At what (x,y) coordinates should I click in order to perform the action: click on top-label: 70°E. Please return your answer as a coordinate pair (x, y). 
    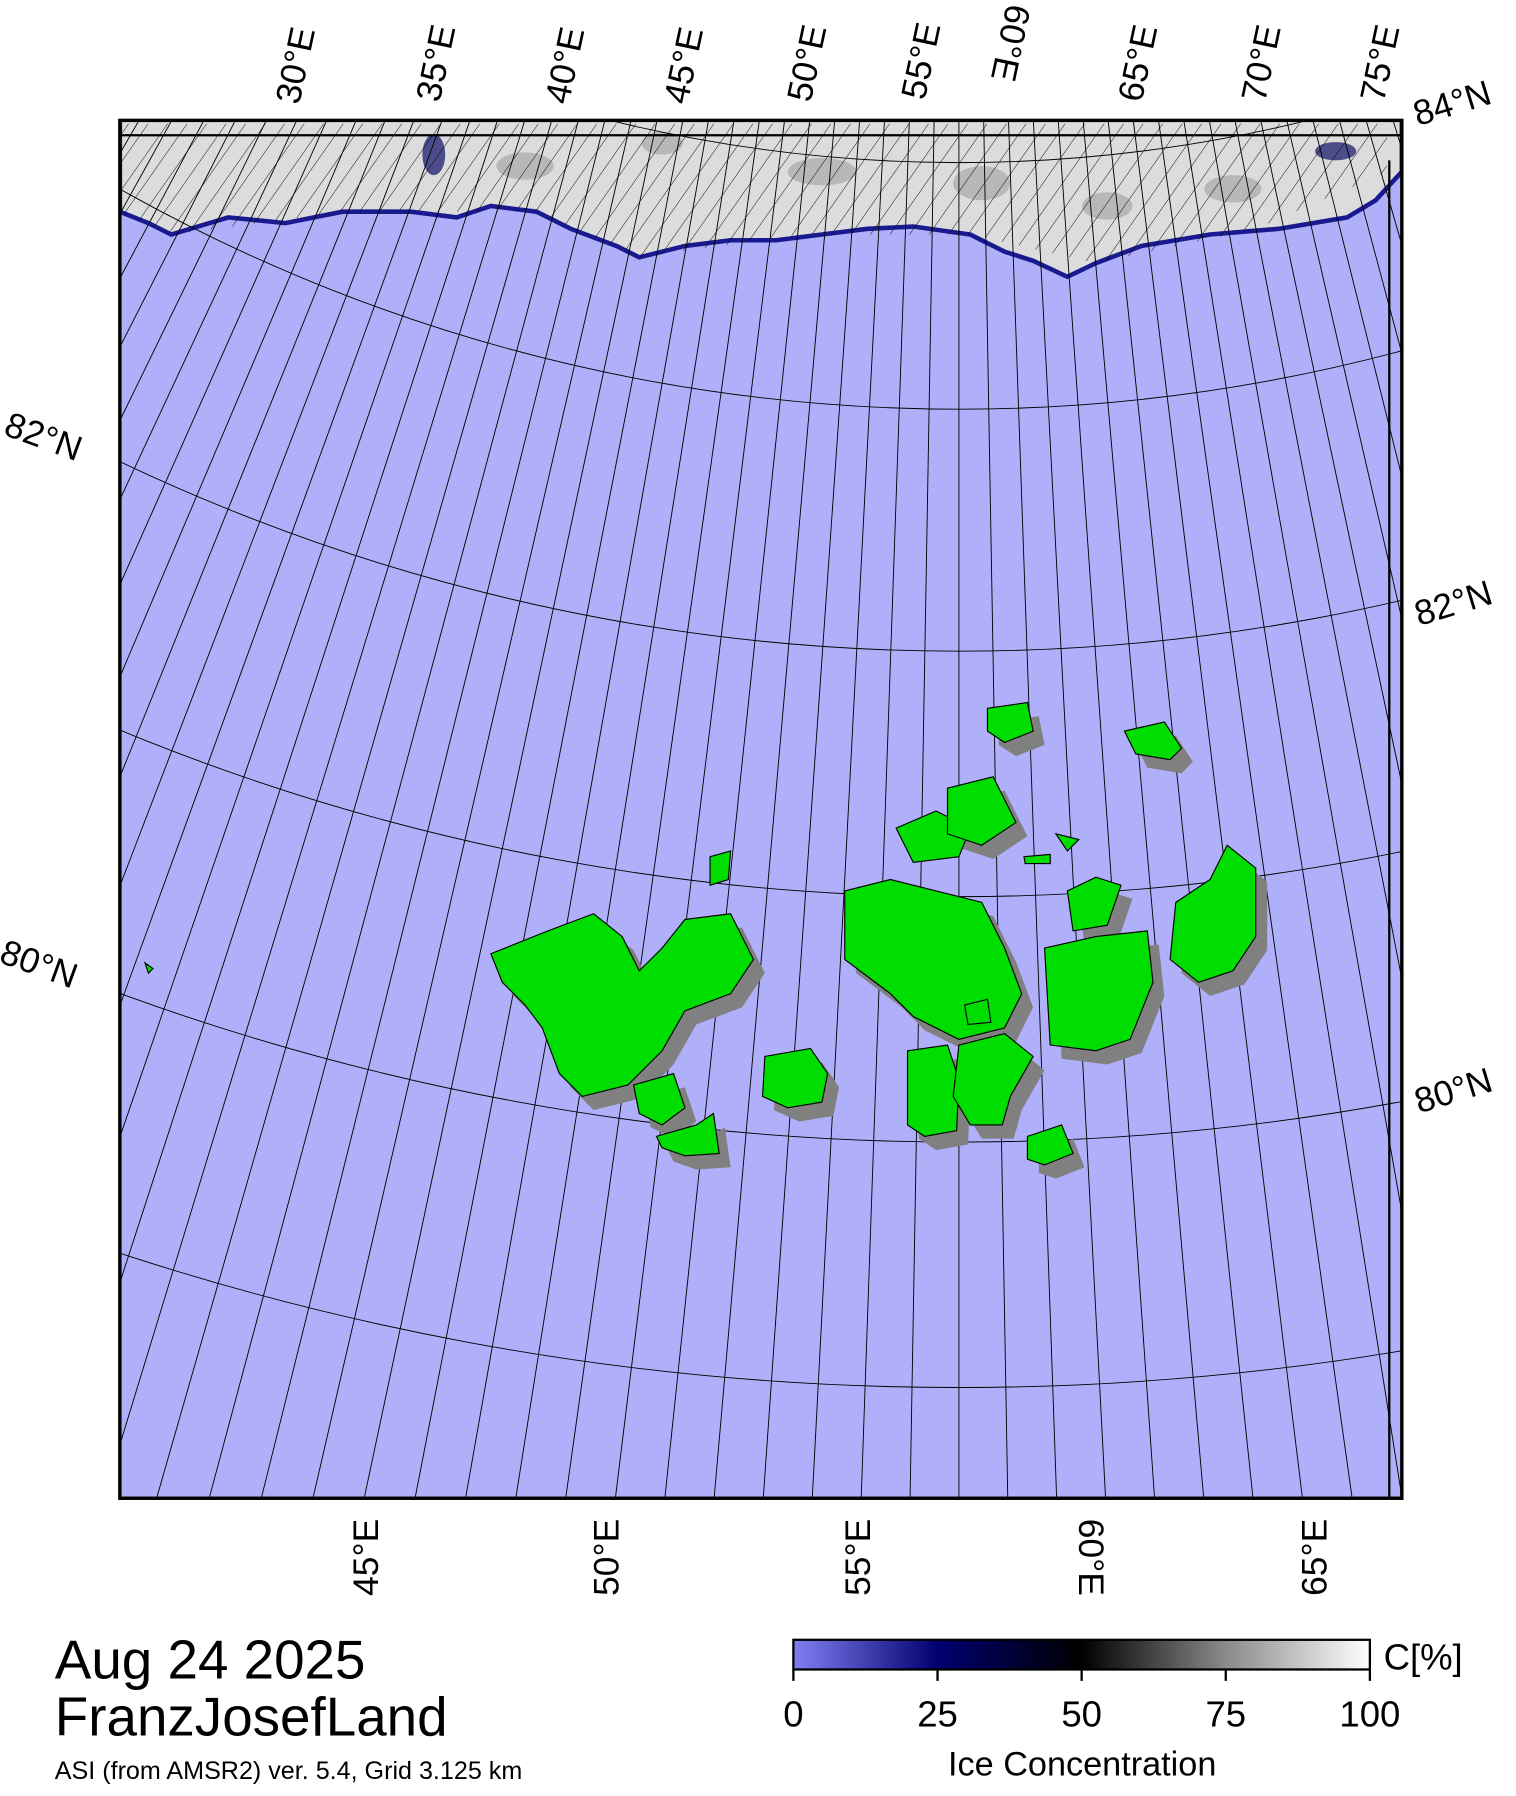
    Looking at the image, I should click on (1262, 63).